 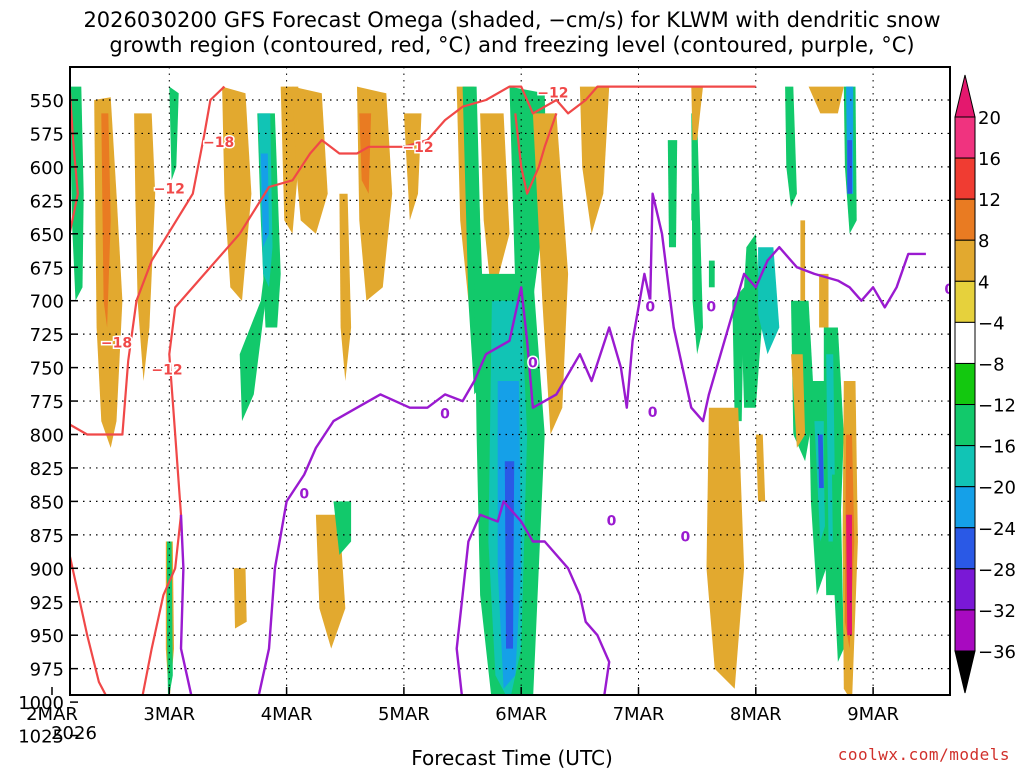 What do you see at coordinates (873, 714) in the screenshot?
I see `x-tick-label: 9MAR` at bounding box center [873, 714].